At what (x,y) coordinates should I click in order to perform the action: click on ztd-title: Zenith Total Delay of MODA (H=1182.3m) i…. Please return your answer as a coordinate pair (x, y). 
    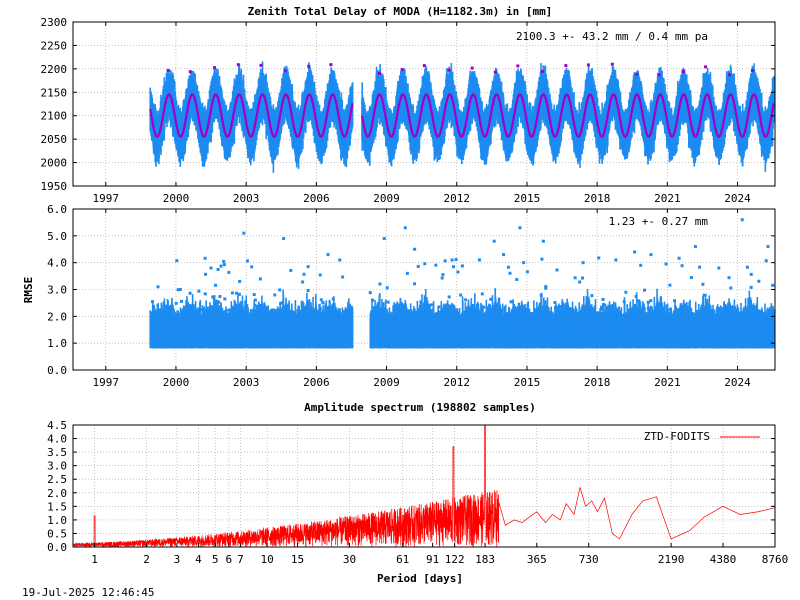
    Looking at the image, I should click on (400, 11).